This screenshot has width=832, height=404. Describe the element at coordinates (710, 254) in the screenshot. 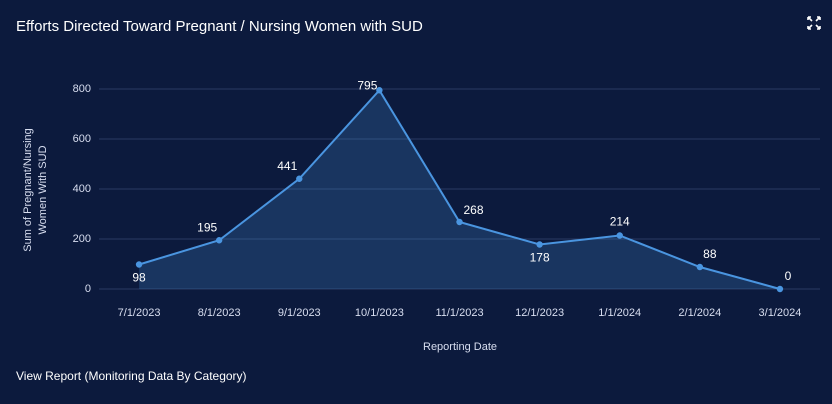

I see `data-label: 88` at that location.